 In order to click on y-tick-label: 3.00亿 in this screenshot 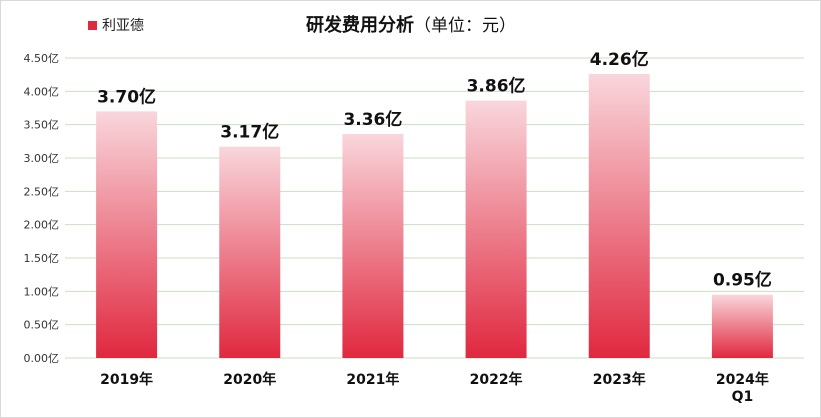, I will do `click(42, 158)`.